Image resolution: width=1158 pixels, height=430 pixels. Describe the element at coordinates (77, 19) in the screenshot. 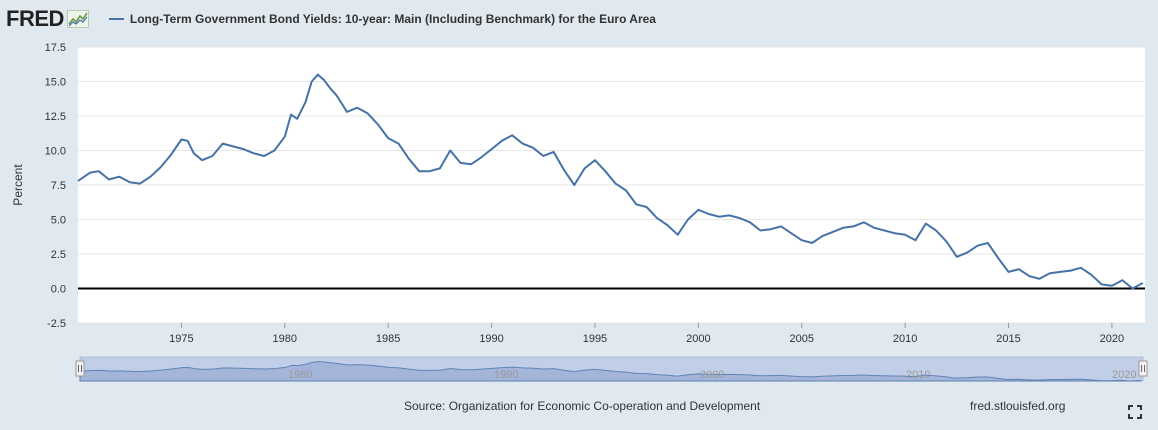

I see `trend-graph-icon` at that location.